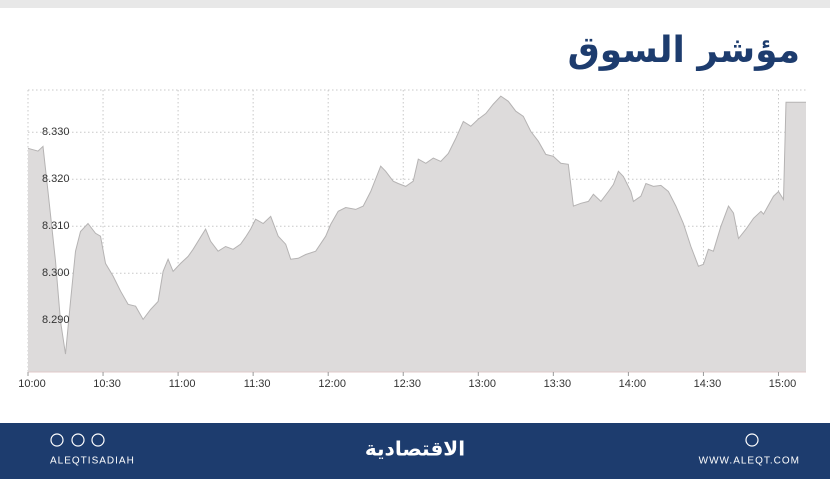 The image size is (830, 479). What do you see at coordinates (32, 384) in the screenshot?
I see `x-tick-label: 10:00` at bounding box center [32, 384].